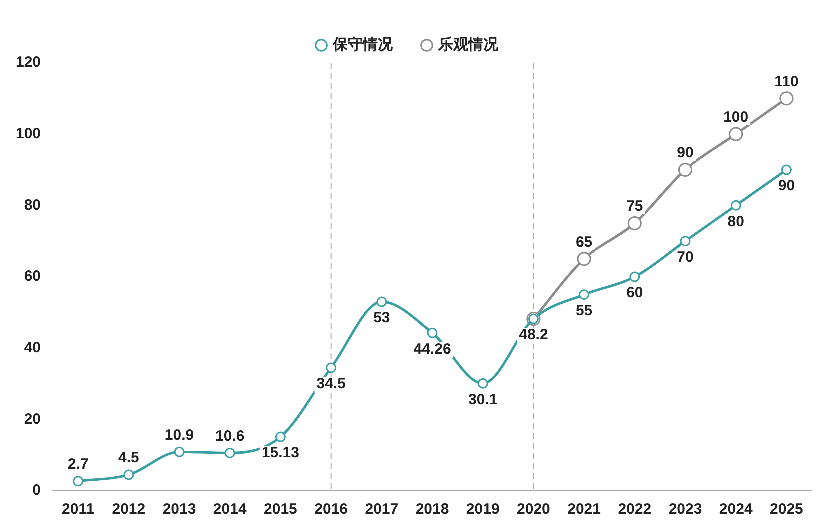  Describe the element at coordinates (736, 117) in the screenshot. I see `data-label: 100` at that location.